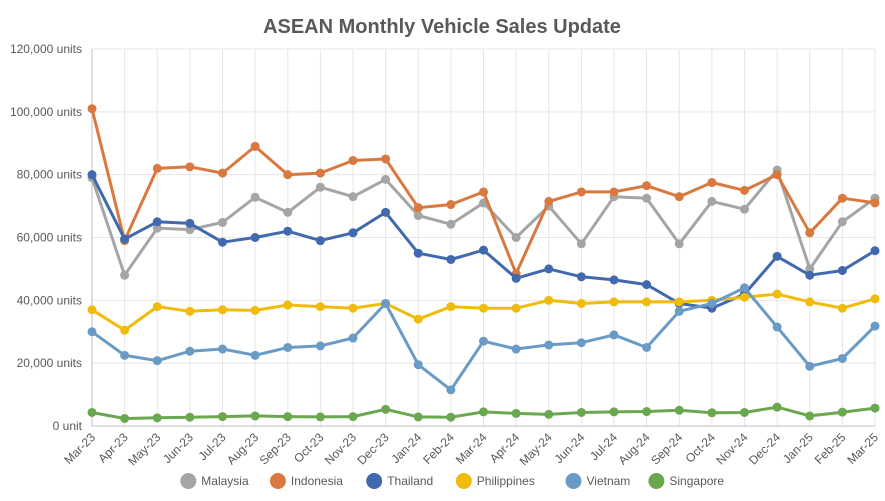  What do you see at coordinates (598, 481) in the screenshot?
I see `legend-item-vietnam: Vietnam` at bounding box center [598, 481].